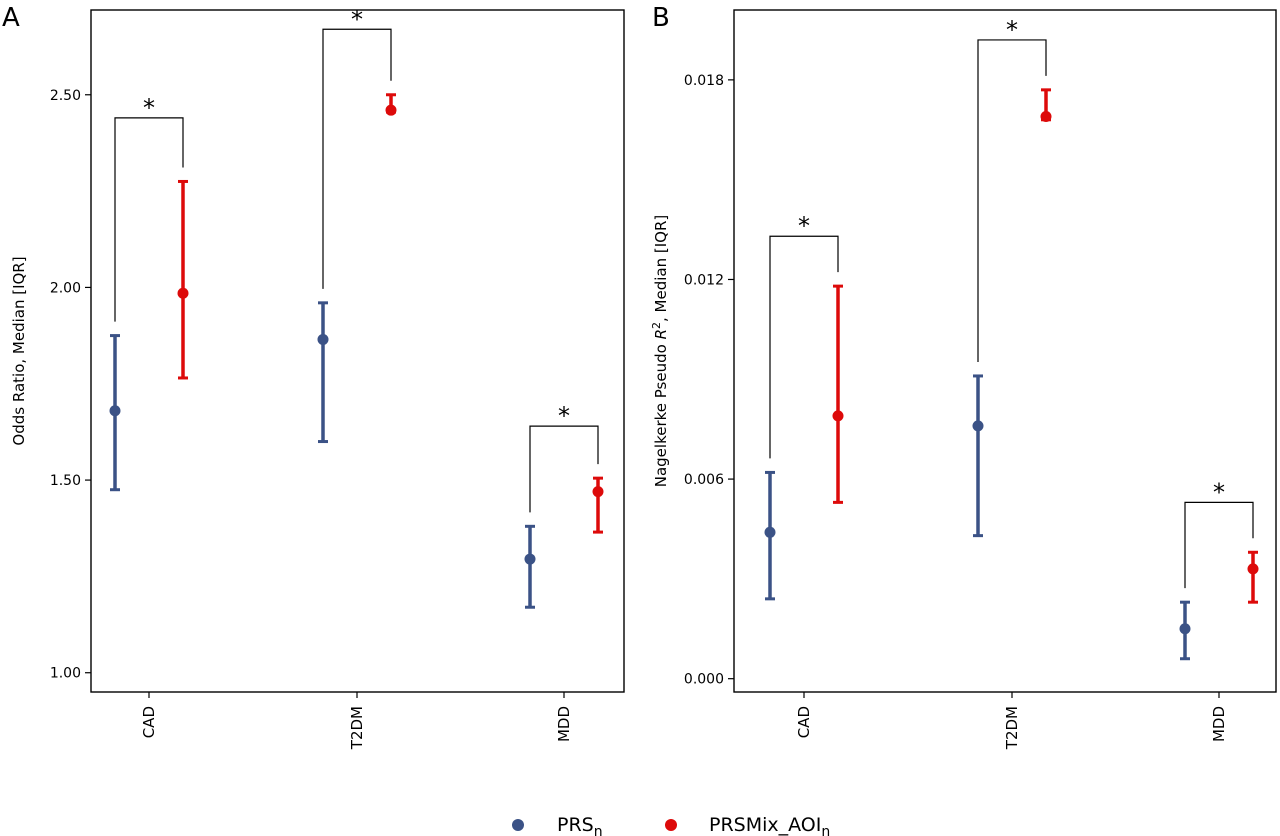  Describe the element at coordinates (660, 351) in the screenshot. I see `y-axis-label: Nagelkerke Pseudo R2, Median [IQR]` at that location.